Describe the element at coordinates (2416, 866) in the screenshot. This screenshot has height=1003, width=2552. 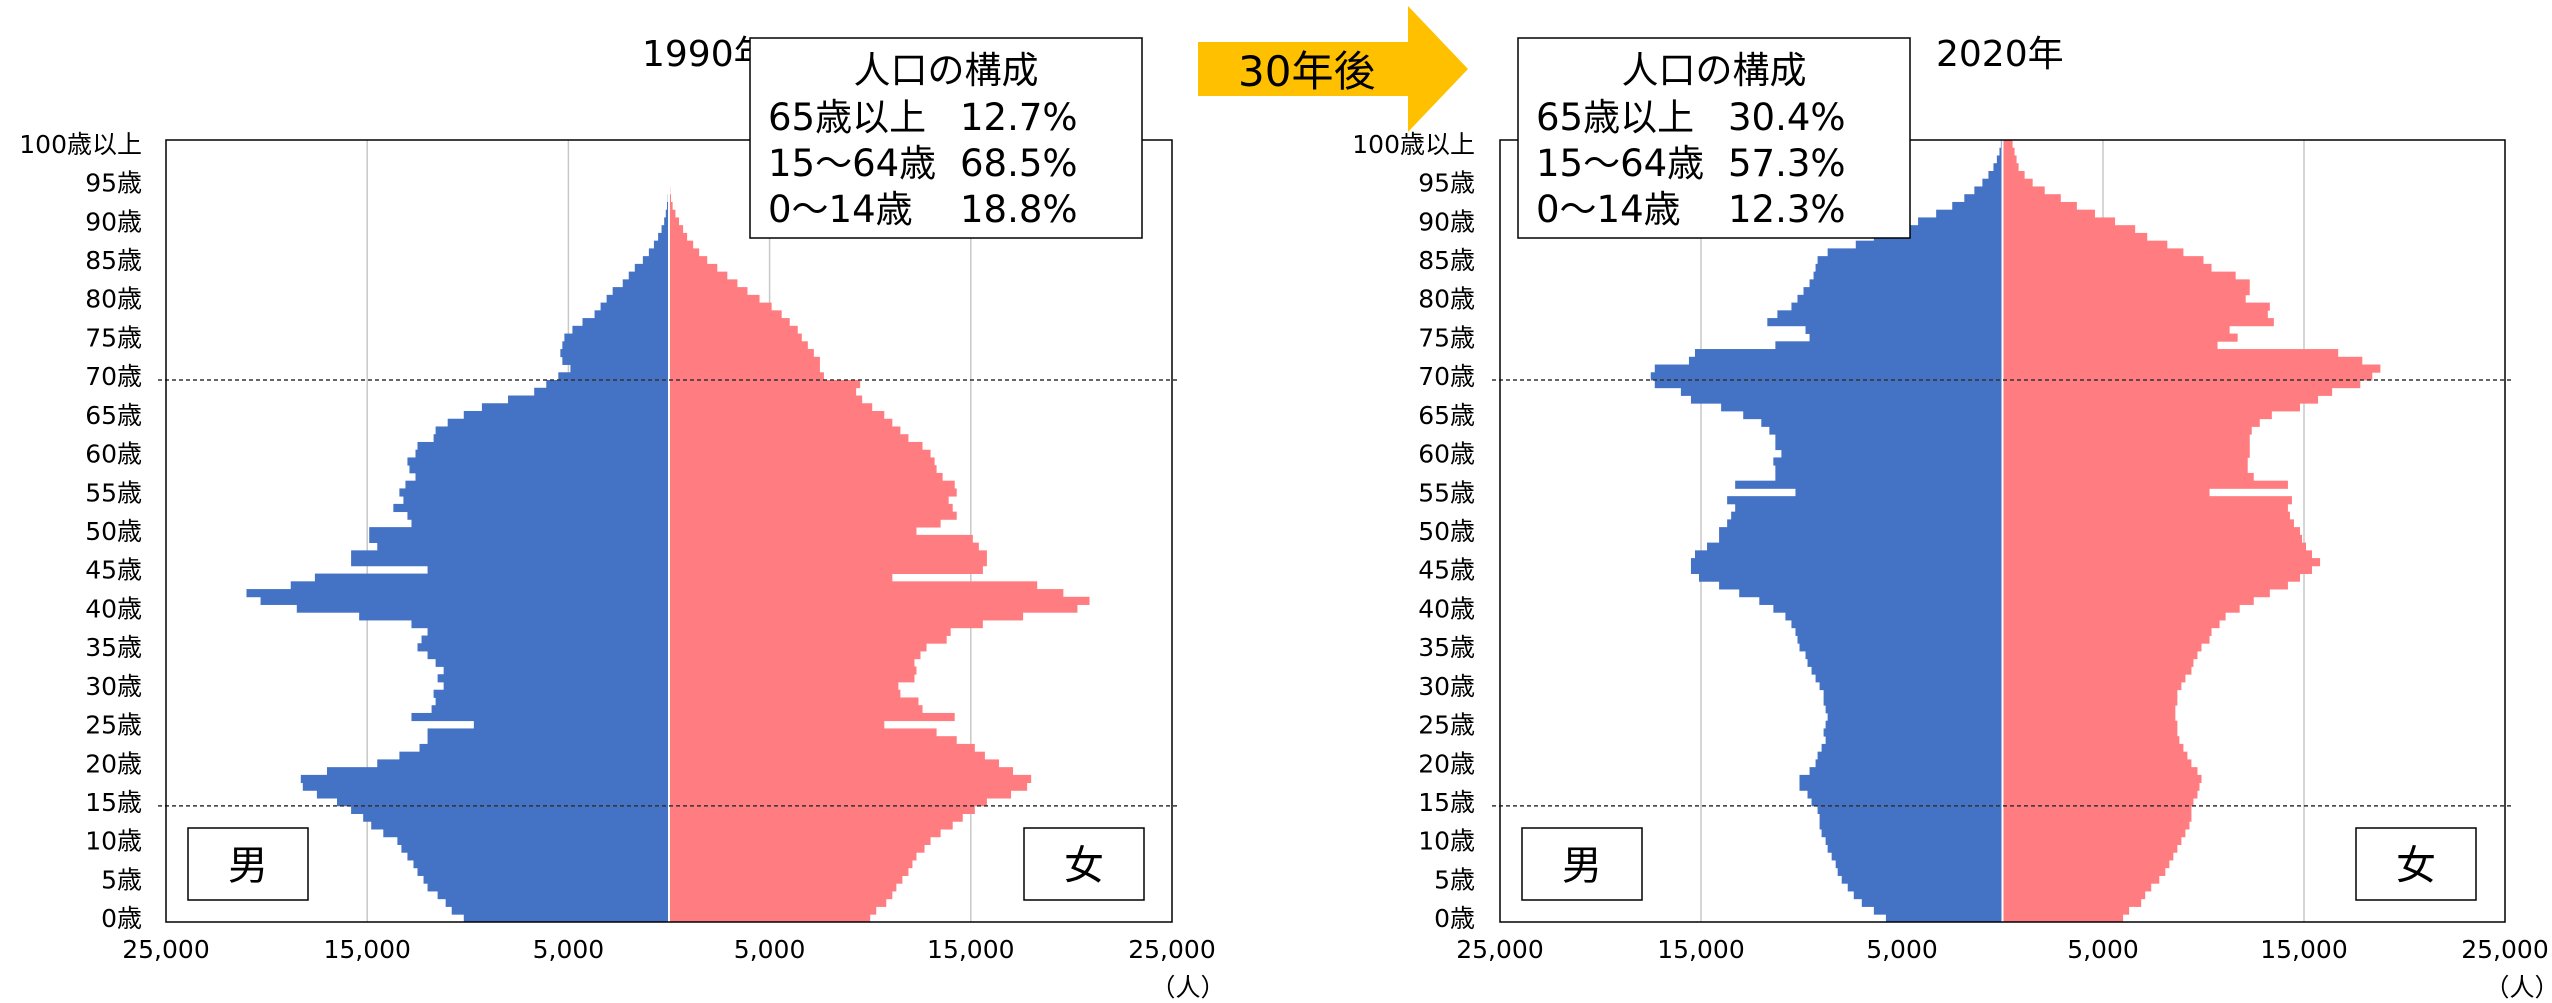
I see `female-label: 女` at that location.